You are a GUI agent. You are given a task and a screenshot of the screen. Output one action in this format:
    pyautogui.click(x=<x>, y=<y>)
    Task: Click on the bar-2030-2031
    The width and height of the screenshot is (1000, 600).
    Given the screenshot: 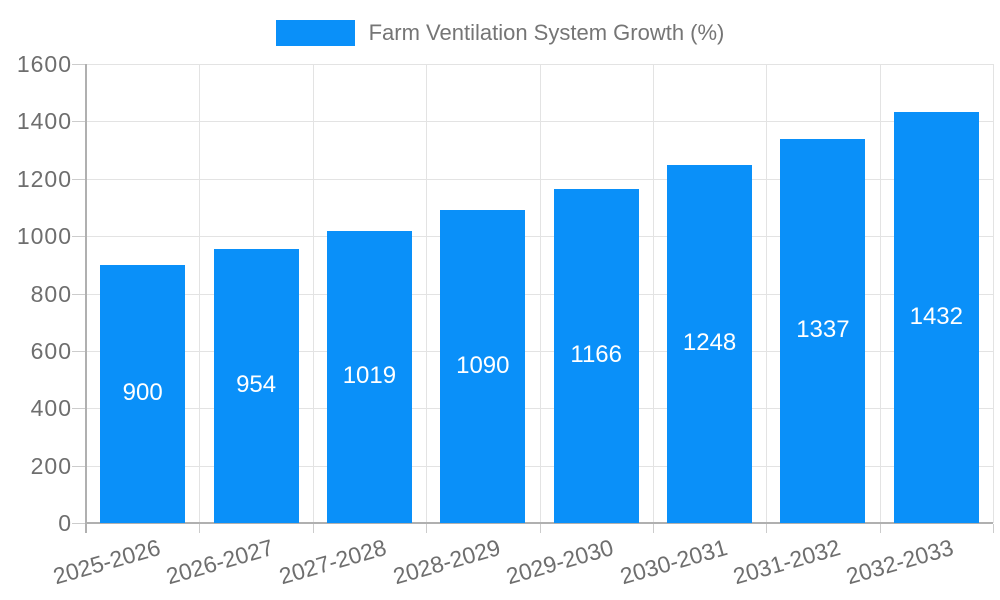 What is the action you would take?
    pyautogui.click(x=710, y=344)
    